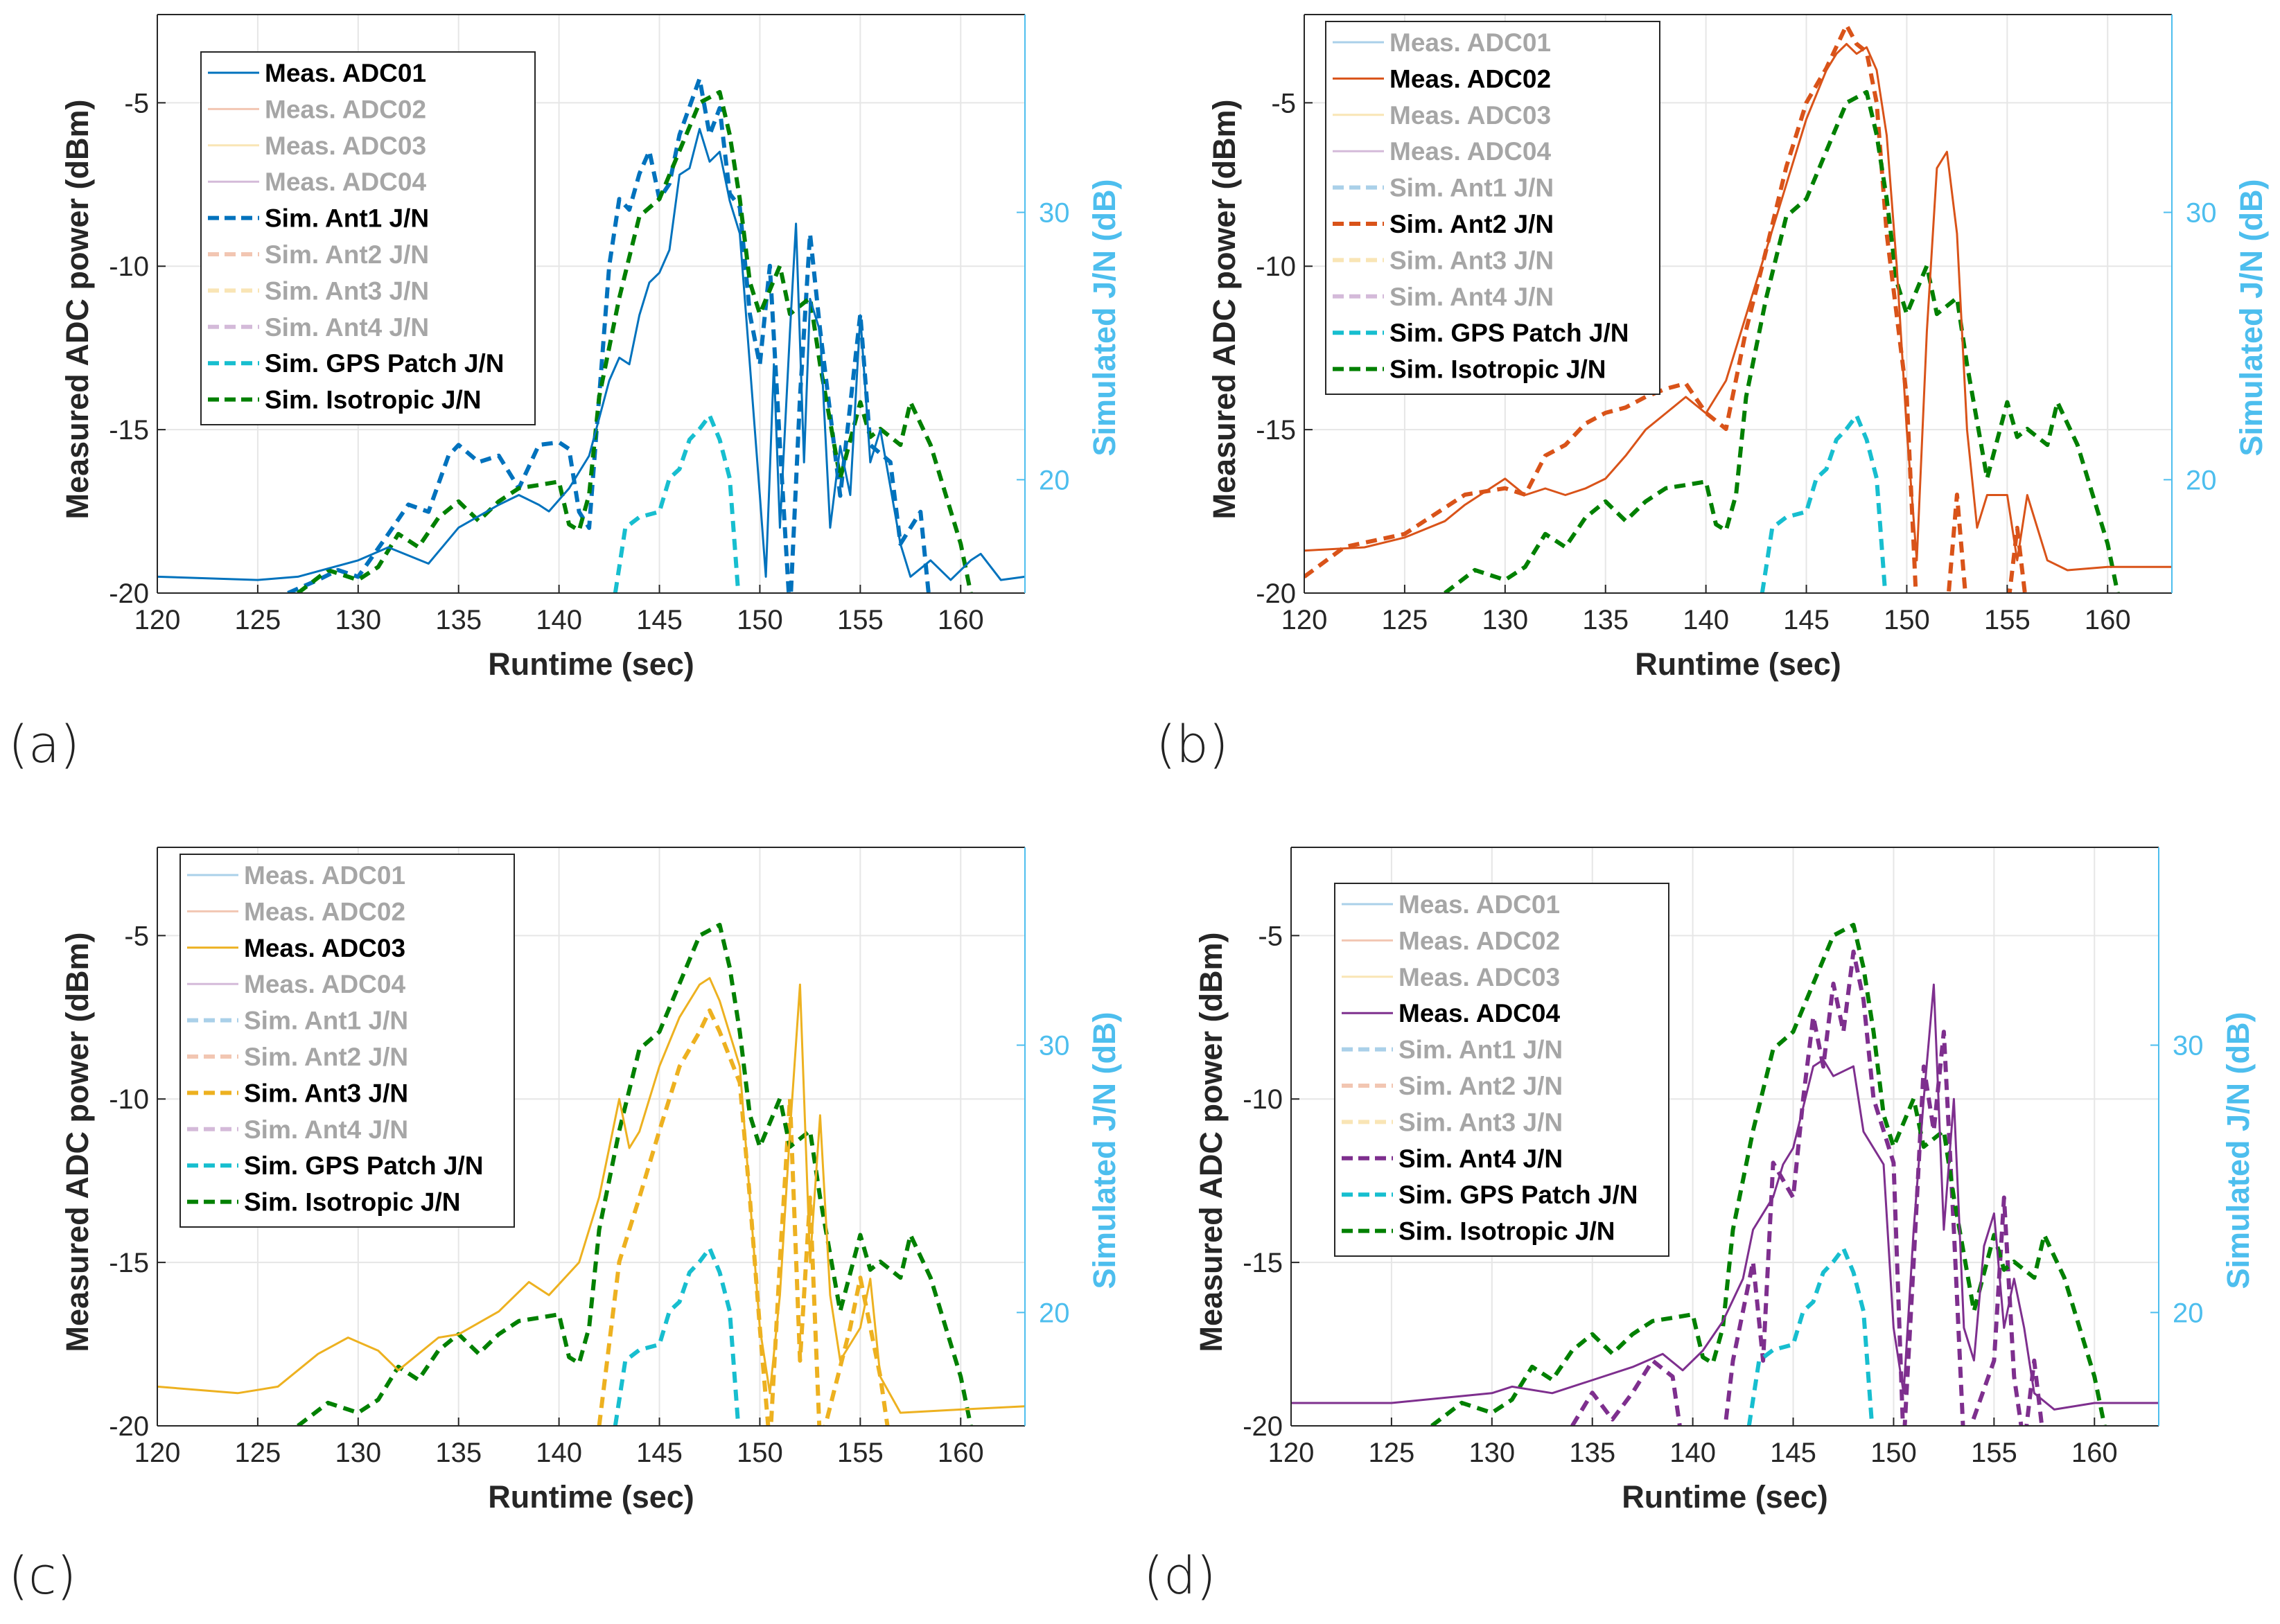 This screenshot has height=1624, width=2280. Describe the element at coordinates (258, 620) in the screenshot. I see `x-tick-label: 125` at that location.